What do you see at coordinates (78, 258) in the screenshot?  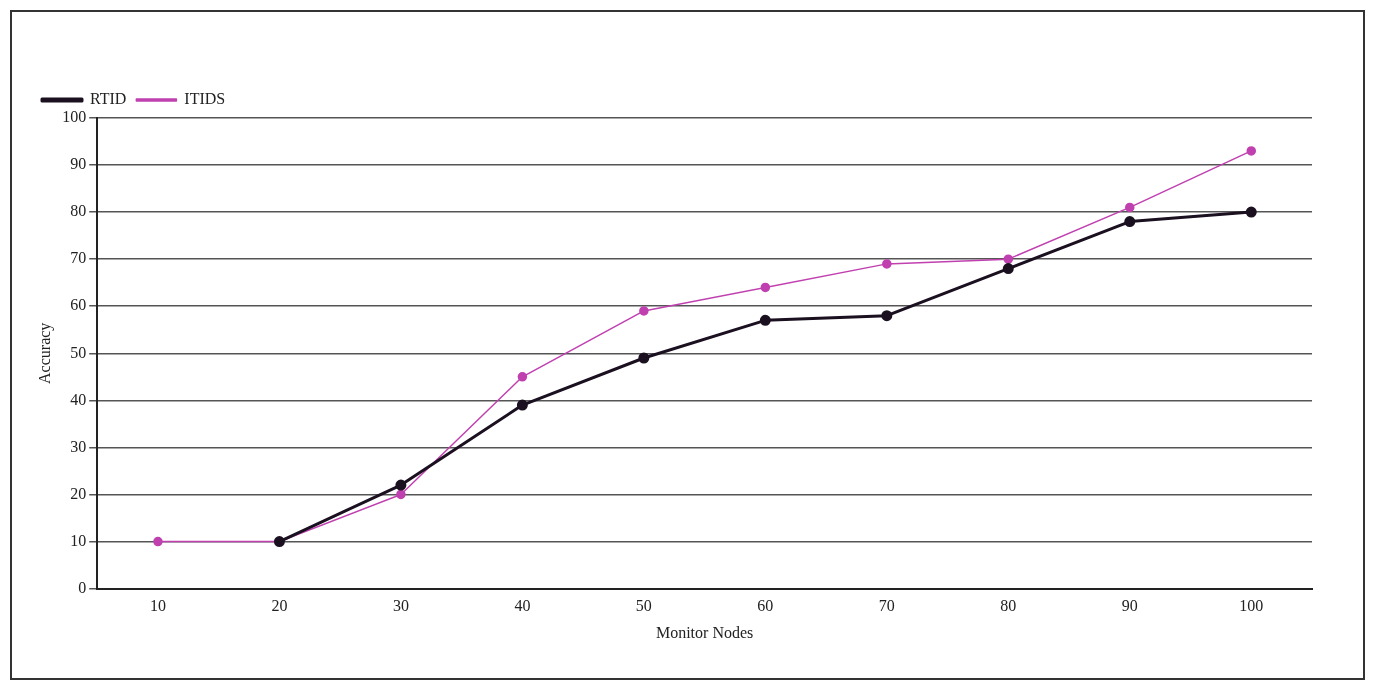 I see `y-tick-label: 70` at bounding box center [78, 258].